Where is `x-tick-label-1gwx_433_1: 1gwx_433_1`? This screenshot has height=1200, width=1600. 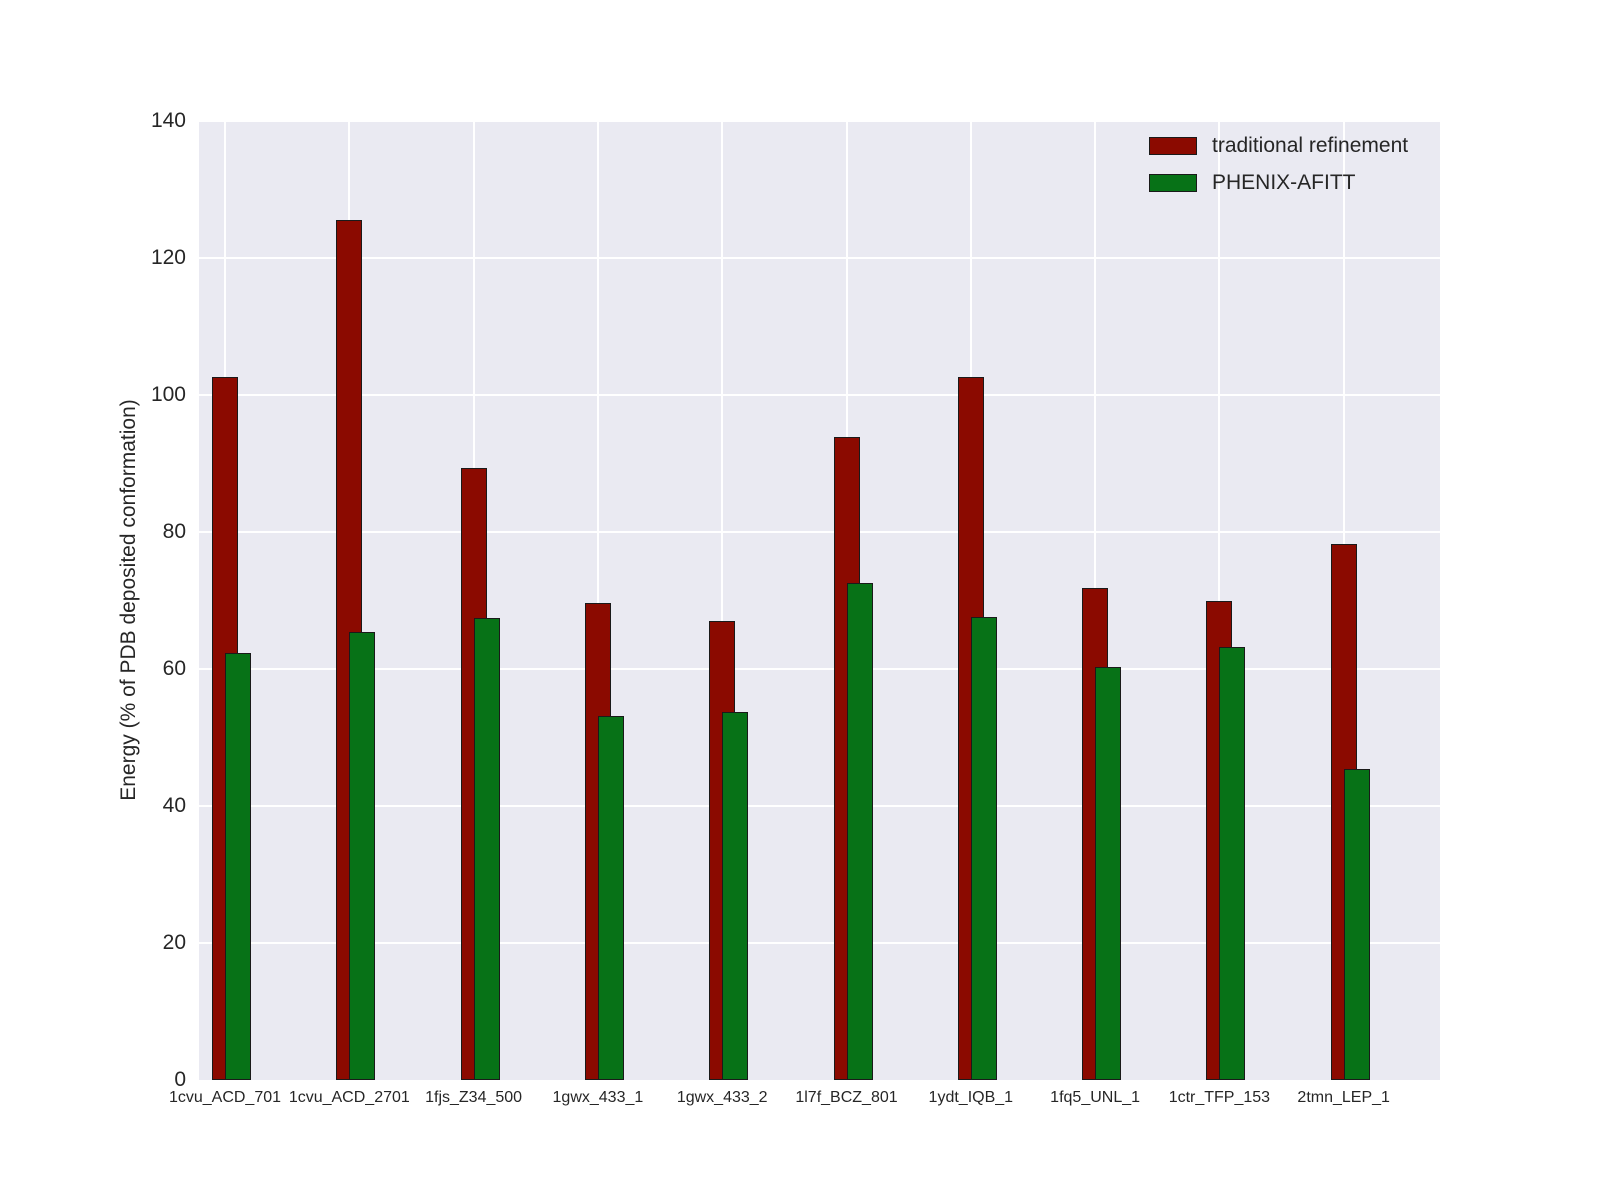
x-tick-label-1gwx_433_1: 1gwx_433_1 is located at coordinates (598, 1097).